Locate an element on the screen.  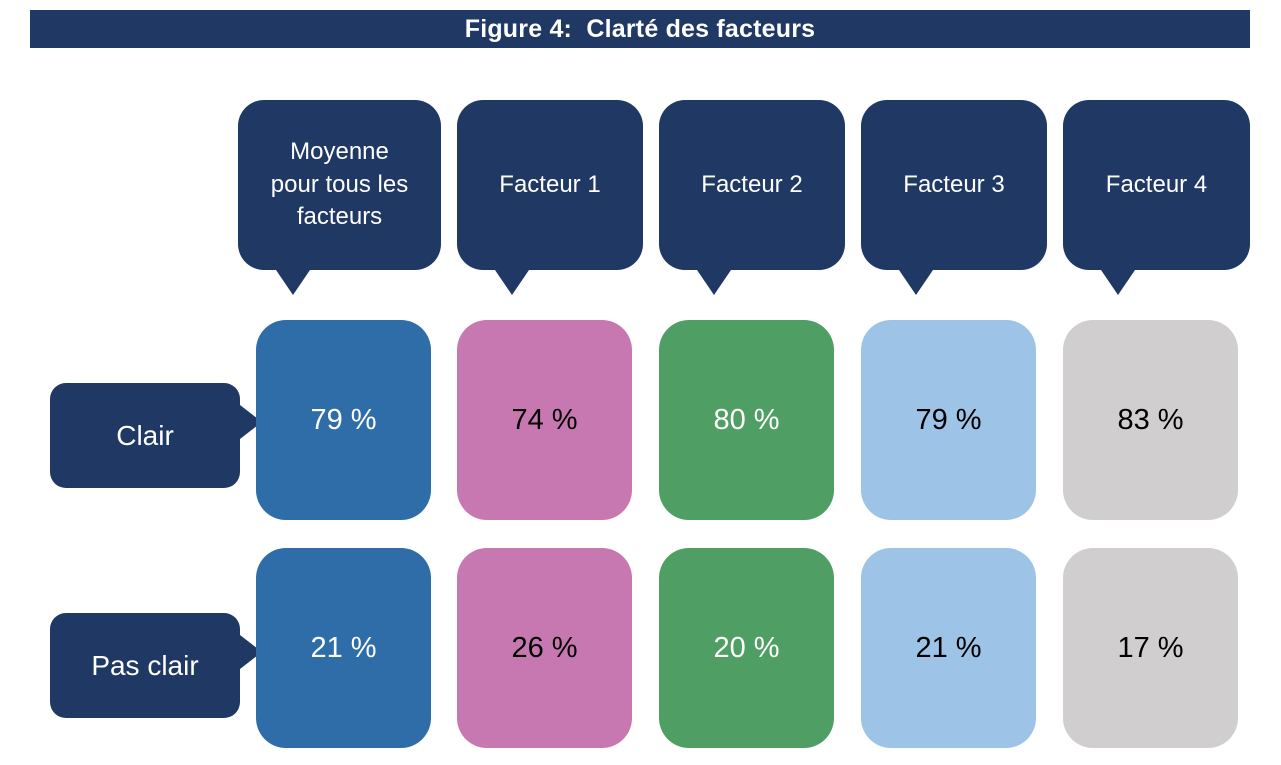
cell-pas-clair-facteur-1: 26 % is located at coordinates (544, 648).